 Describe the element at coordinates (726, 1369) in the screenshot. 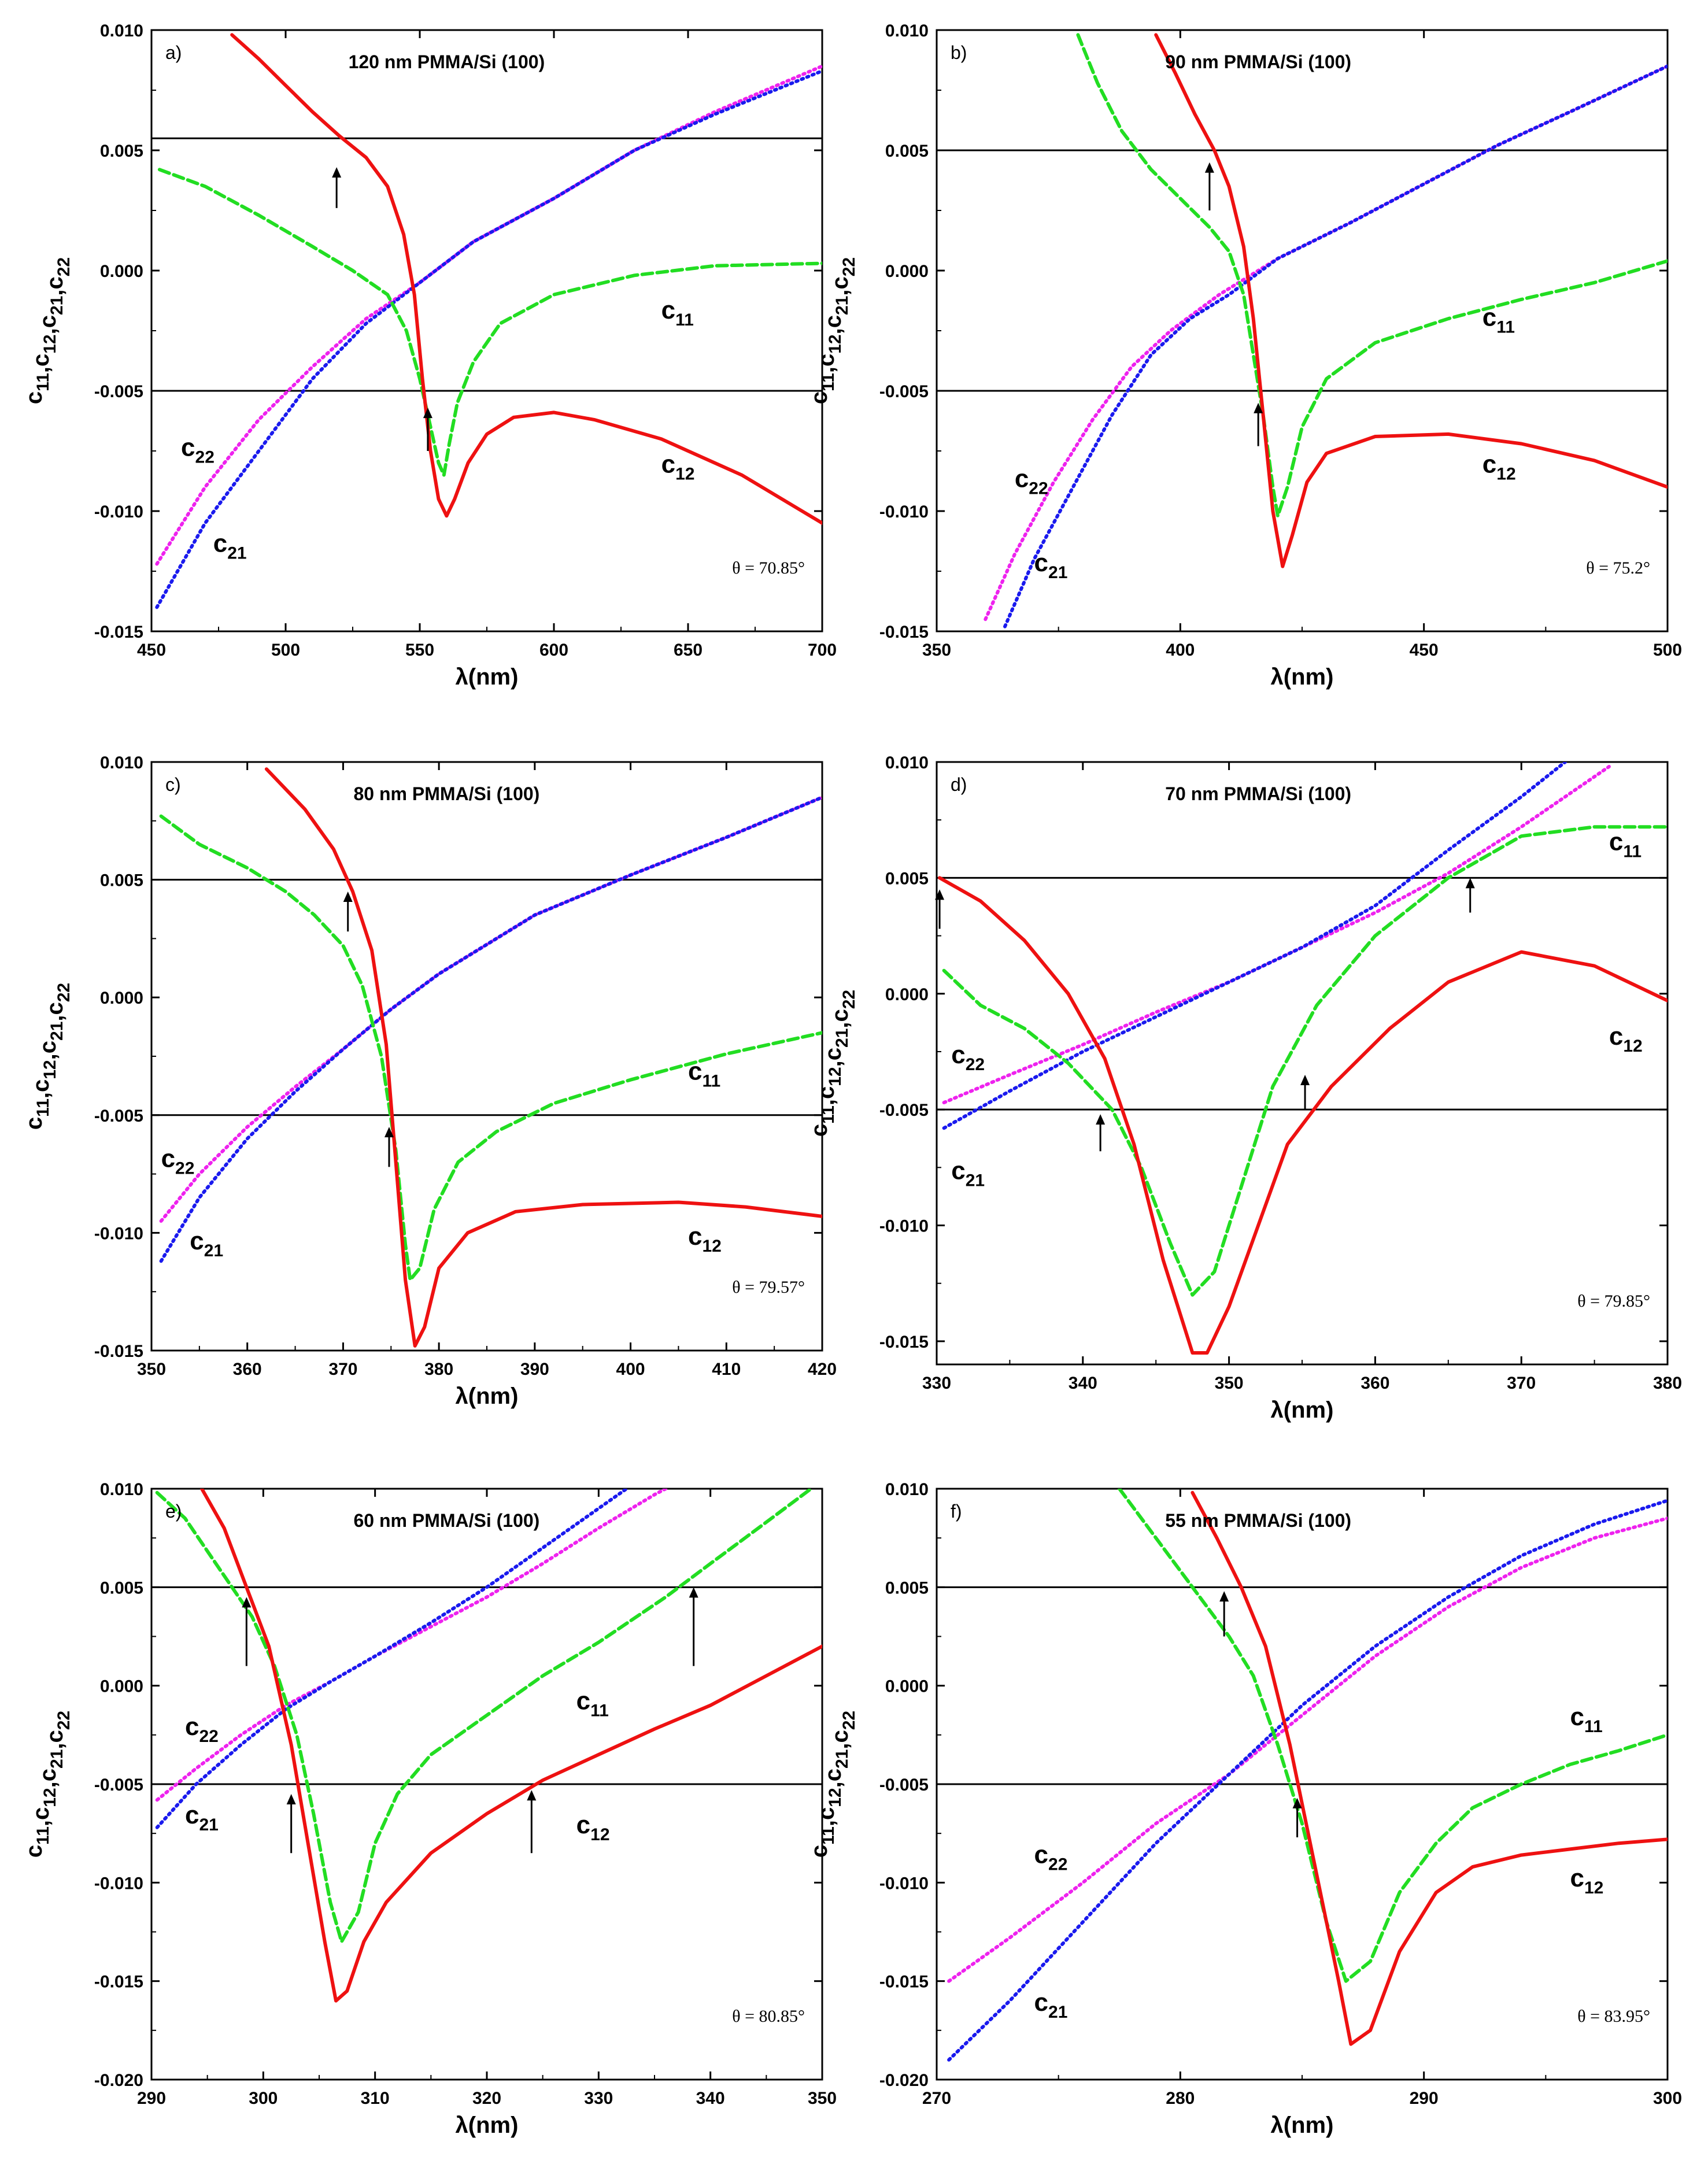

I see `x-tick-label: 410` at that location.